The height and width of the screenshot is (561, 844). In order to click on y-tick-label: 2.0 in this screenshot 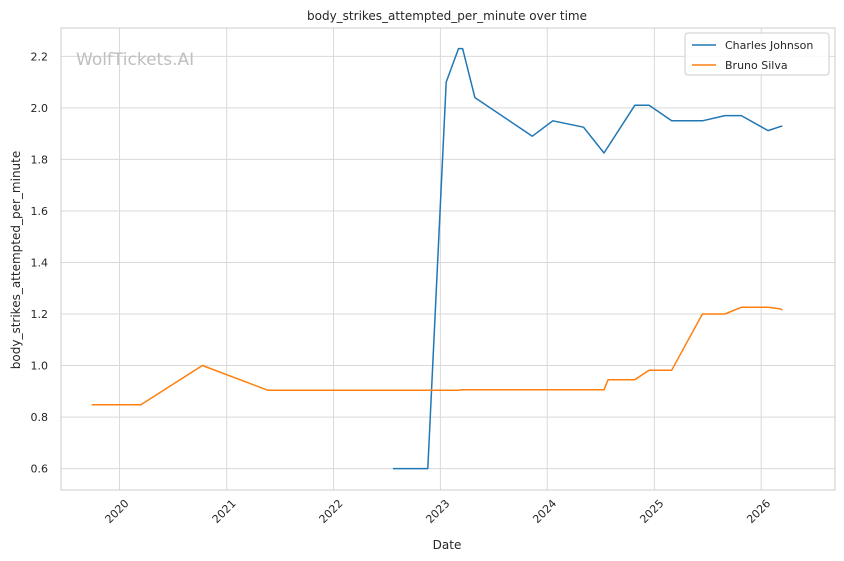, I will do `click(40, 108)`.